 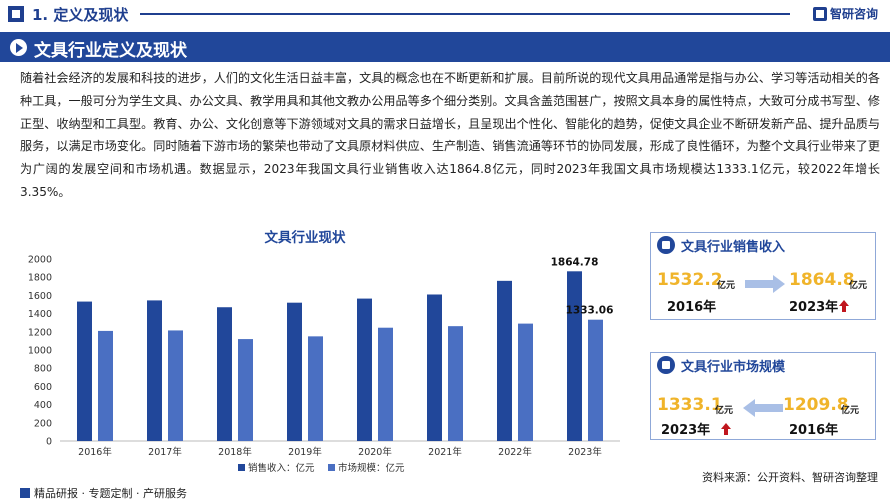 I want to click on sales-to-value: 1864.8, so click(x=822, y=280).